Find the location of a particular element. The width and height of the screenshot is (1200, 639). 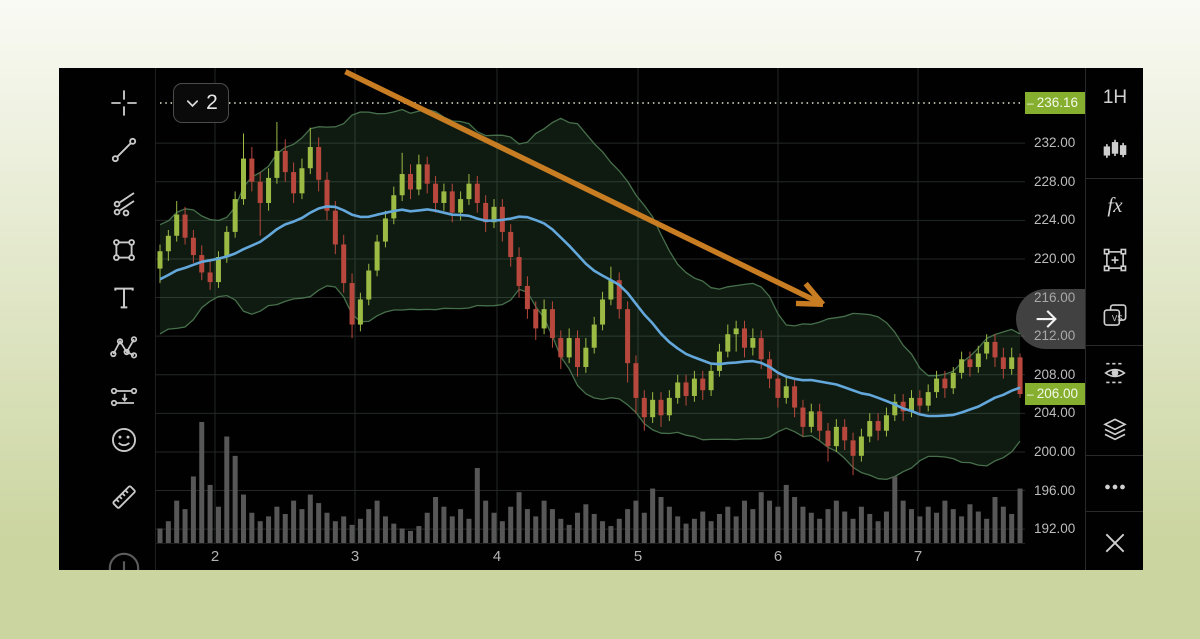

trend-line-tool-button is located at coordinates (124, 150).